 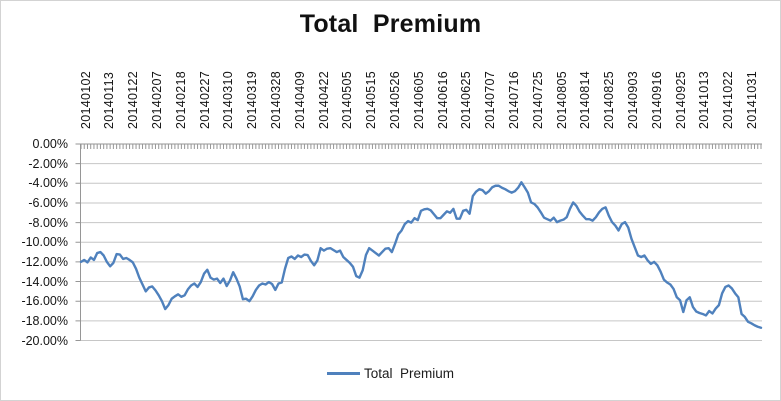 I want to click on x-axis-label: 20140102, so click(x=85, y=99).